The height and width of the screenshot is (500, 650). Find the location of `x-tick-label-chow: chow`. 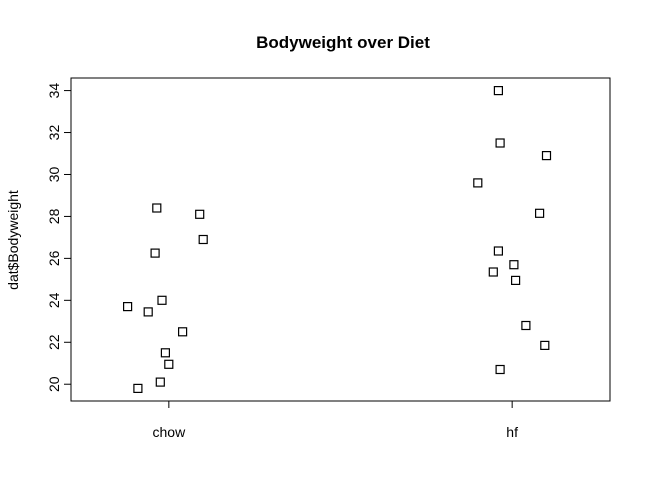

x-tick-label-chow: chow is located at coordinates (170, 432).